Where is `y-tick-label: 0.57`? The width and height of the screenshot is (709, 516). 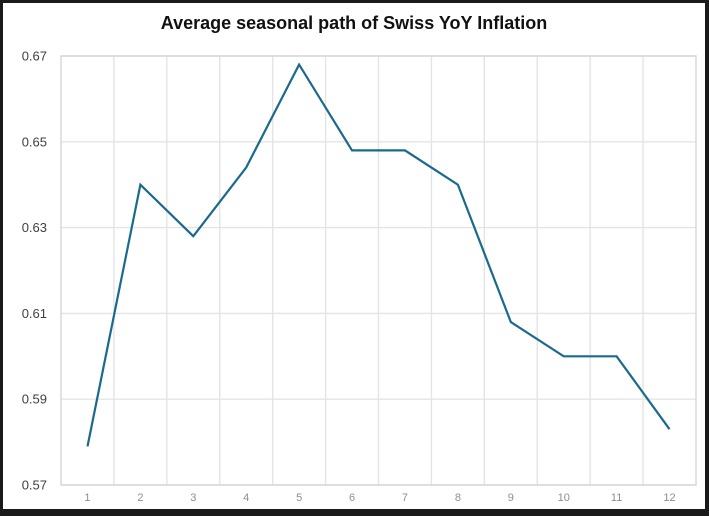
y-tick-label: 0.57 is located at coordinates (34, 485).